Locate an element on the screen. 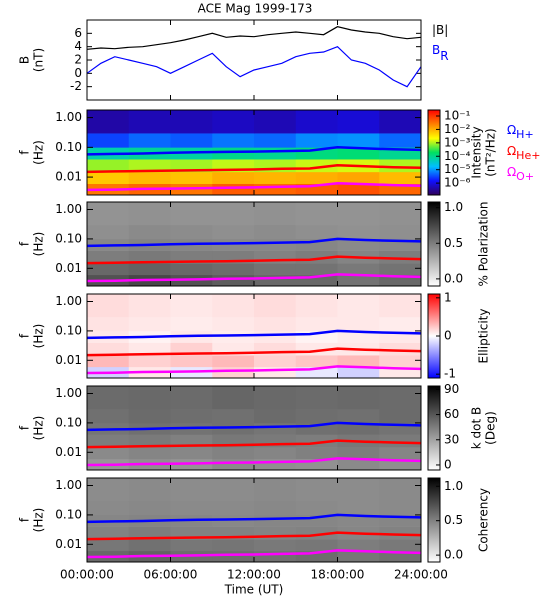 The width and height of the screenshot is (550, 600). y-tick-label: 0 is located at coordinates (78, 73).